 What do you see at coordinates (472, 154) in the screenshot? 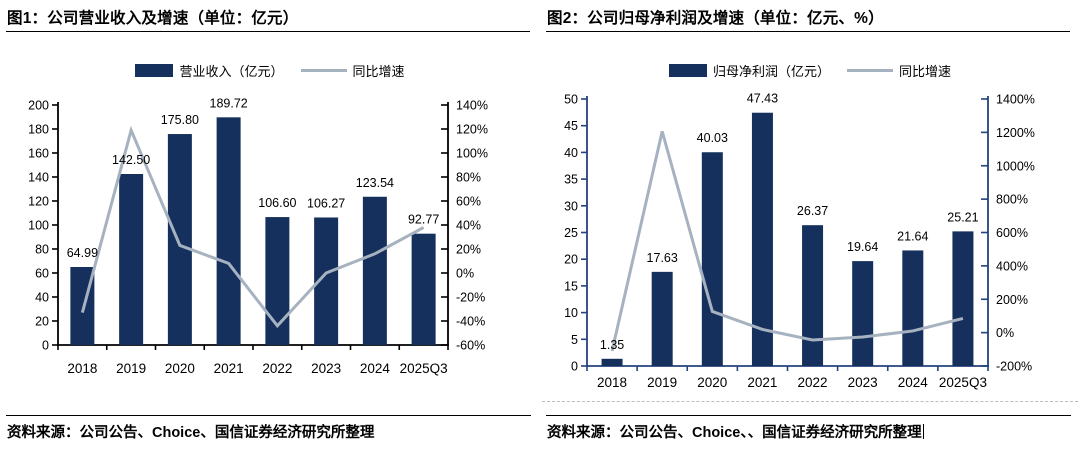
I see `right-axis-tick-label: 100%` at bounding box center [472, 154].